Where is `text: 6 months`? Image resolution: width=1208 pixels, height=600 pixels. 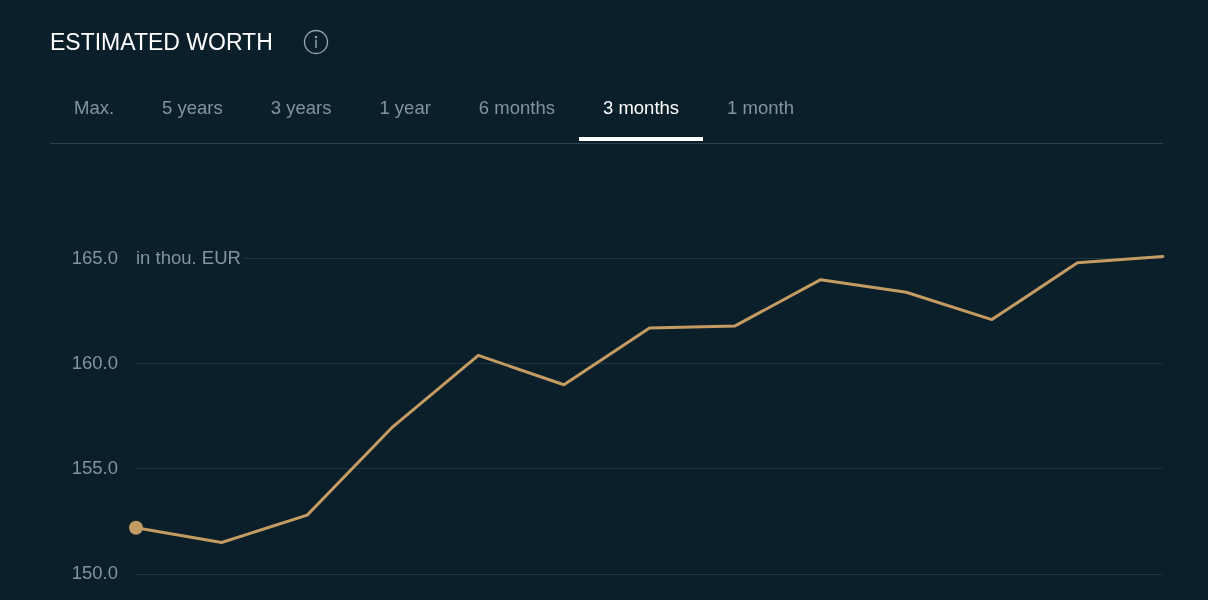 text: 6 months is located at coordinates (516, 108).